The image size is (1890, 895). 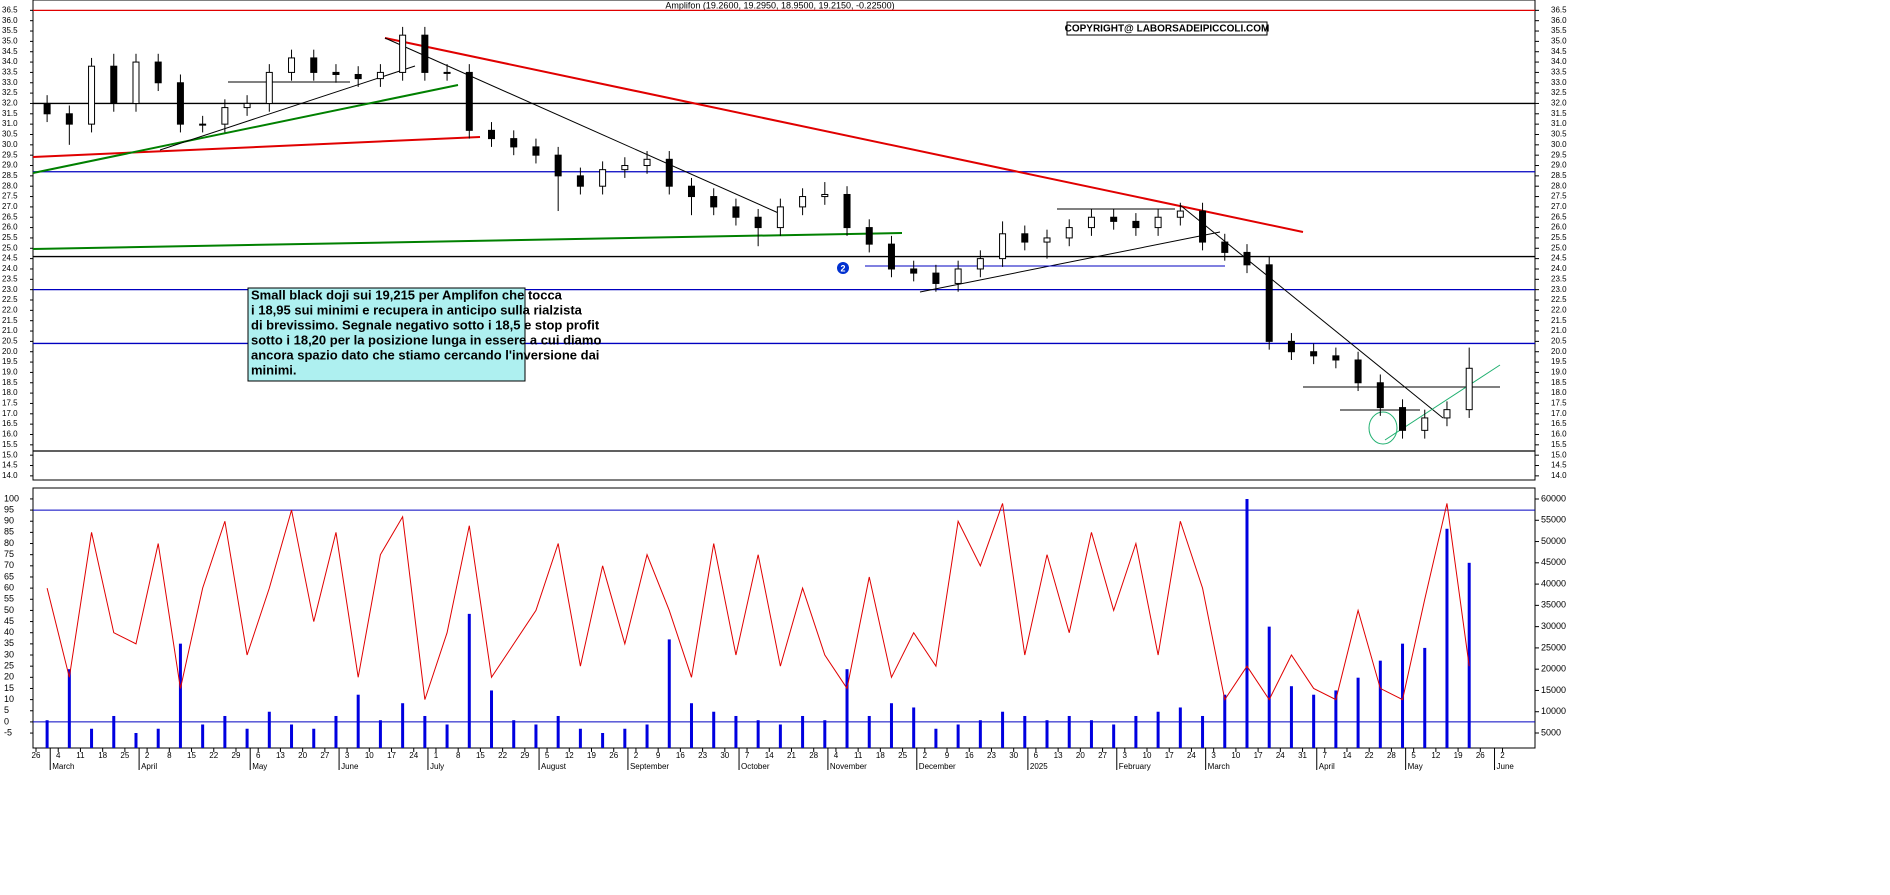 What do you see at coordinates (274, 370) in the screenshot?
I see `annotation-line: minimi.` at bounding box center [274, 370].